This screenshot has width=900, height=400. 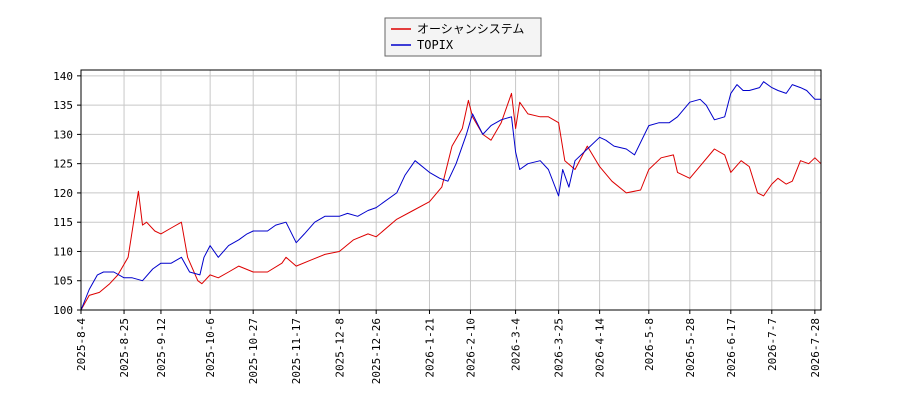 What do you see at coordinates (470, 348) in the screenshot?
I see `x-tick-label: 2026-2-10` at bounding box center [470, 348].